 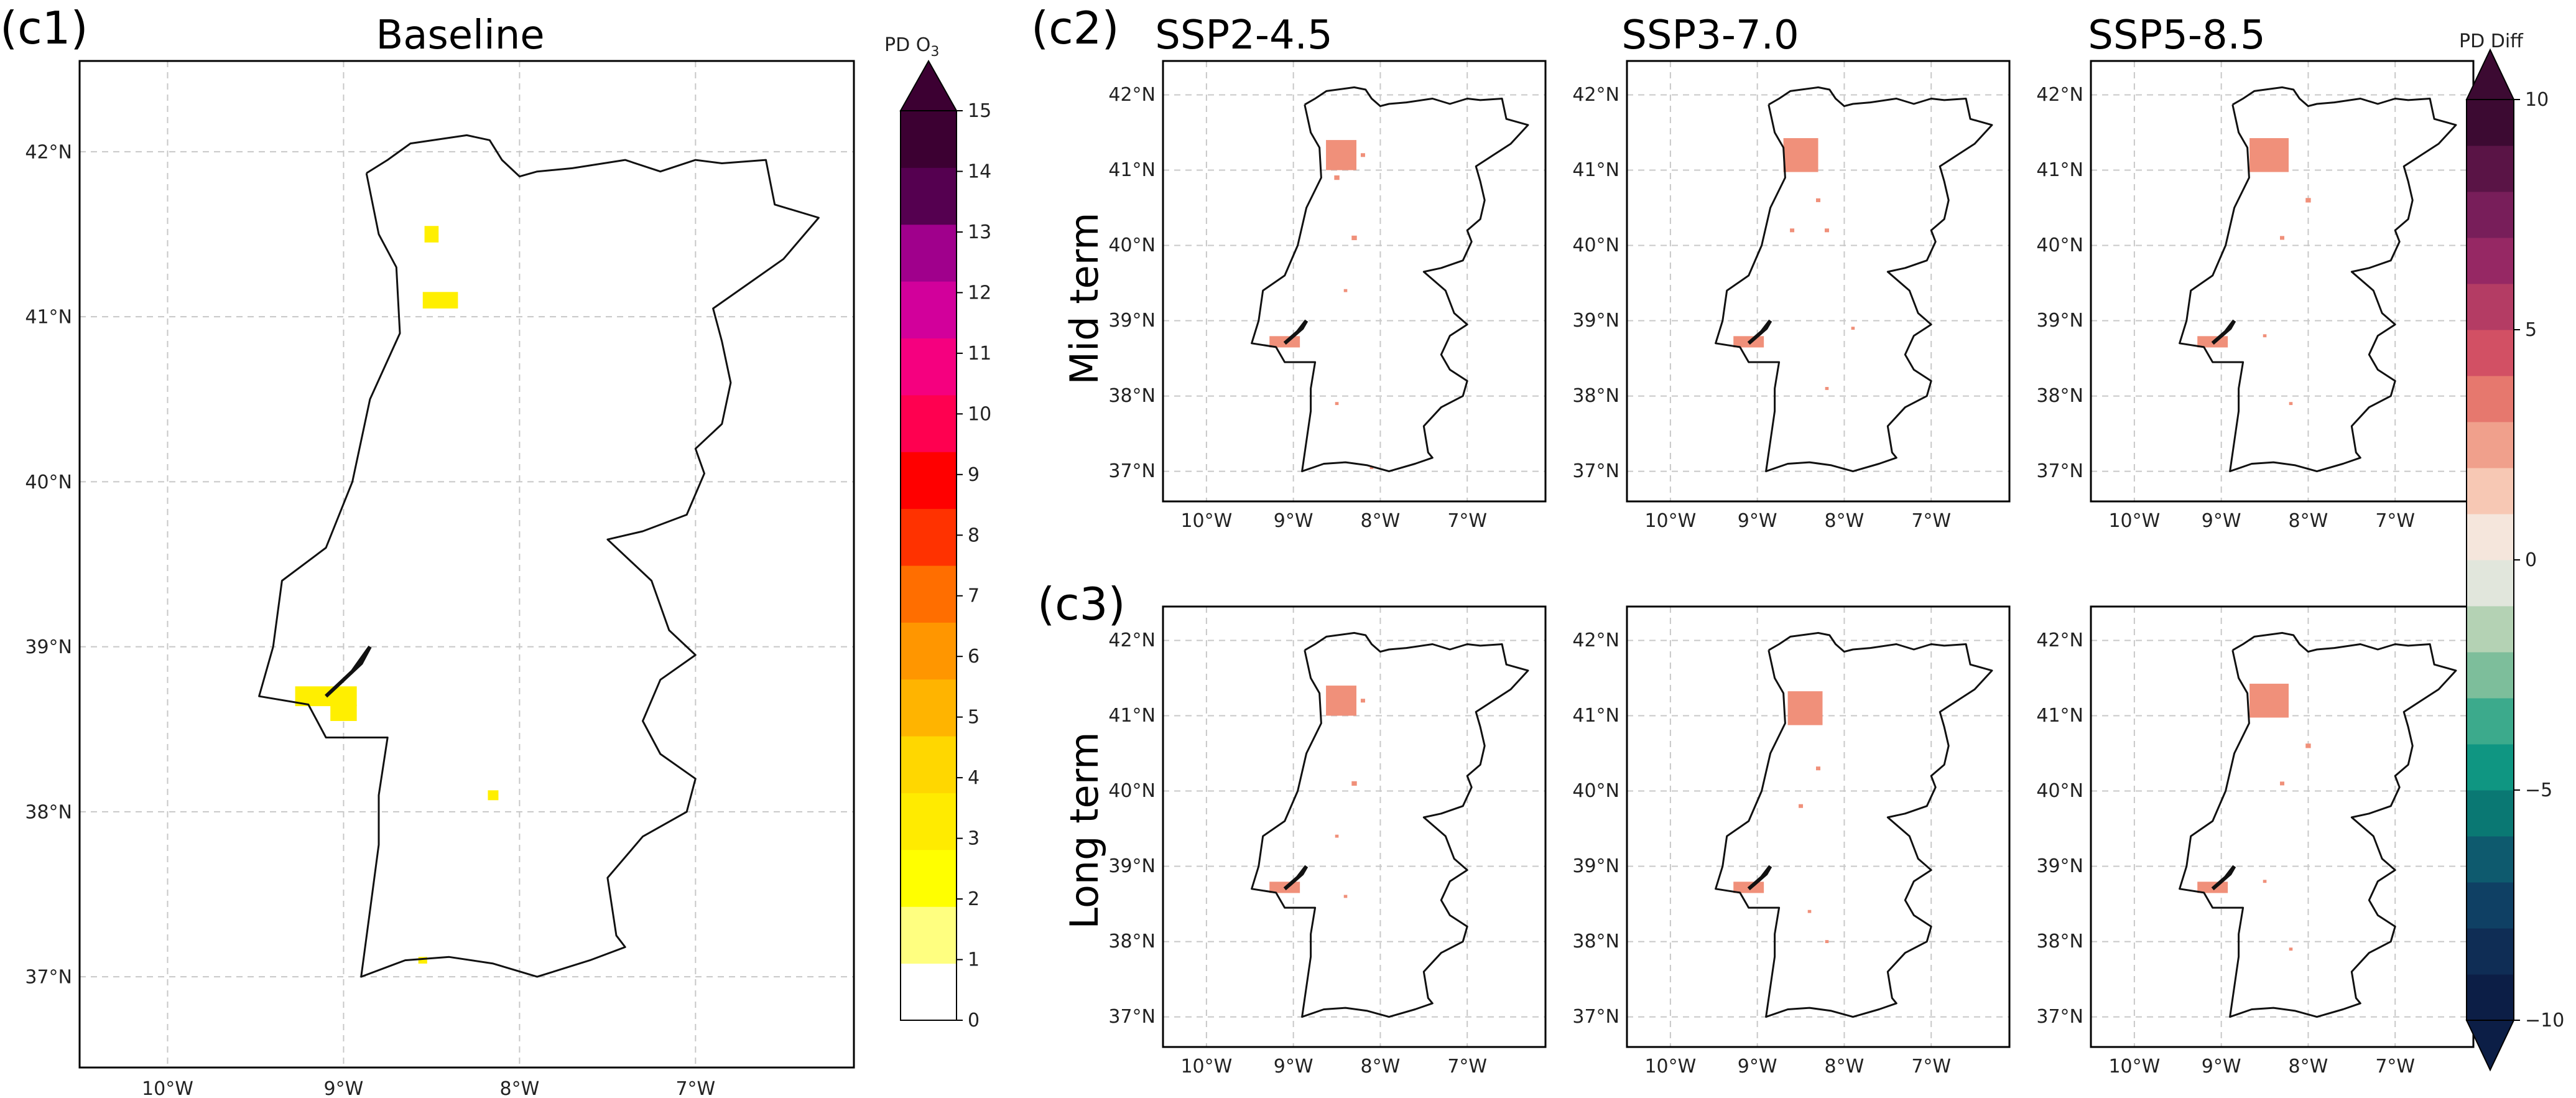 What do you see at coordinates (974, 899) in the screenshot?
I see `colorbar-tick-label: 2` at bounding box center [974, 899].